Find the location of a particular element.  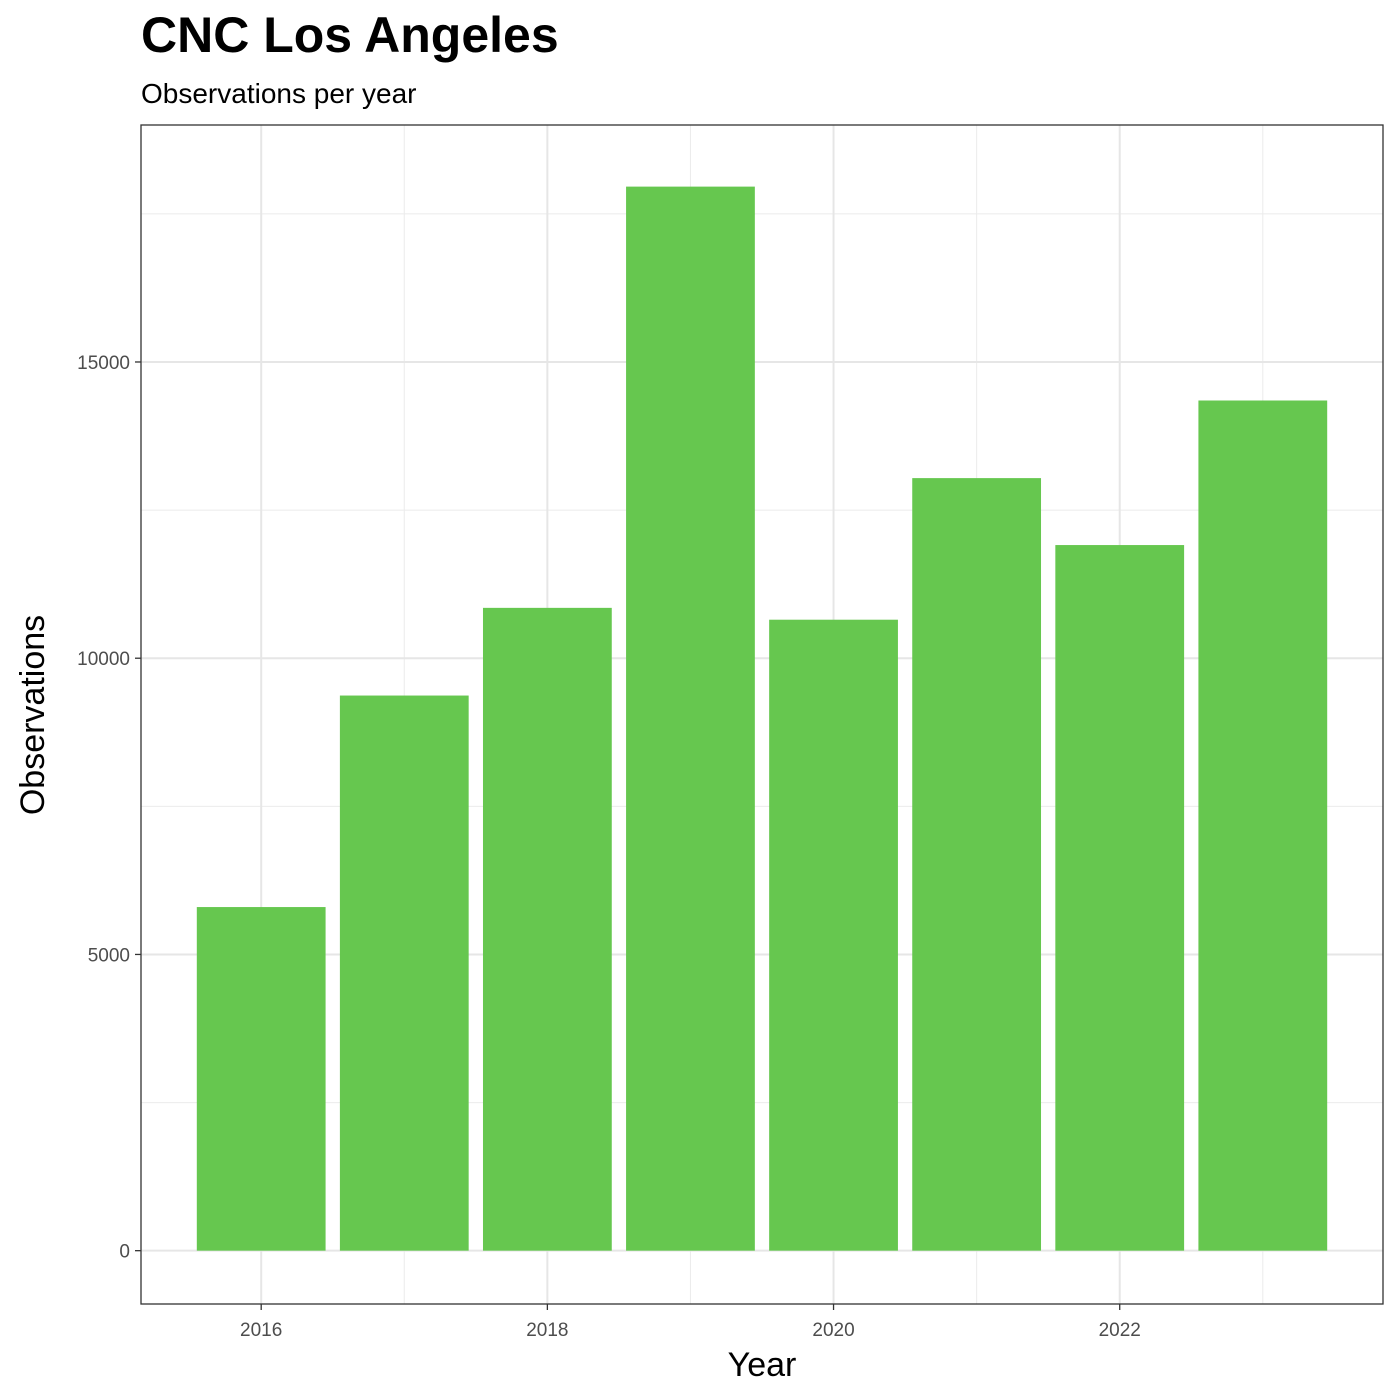

bar-2021 is located at coordinates (977, 864).